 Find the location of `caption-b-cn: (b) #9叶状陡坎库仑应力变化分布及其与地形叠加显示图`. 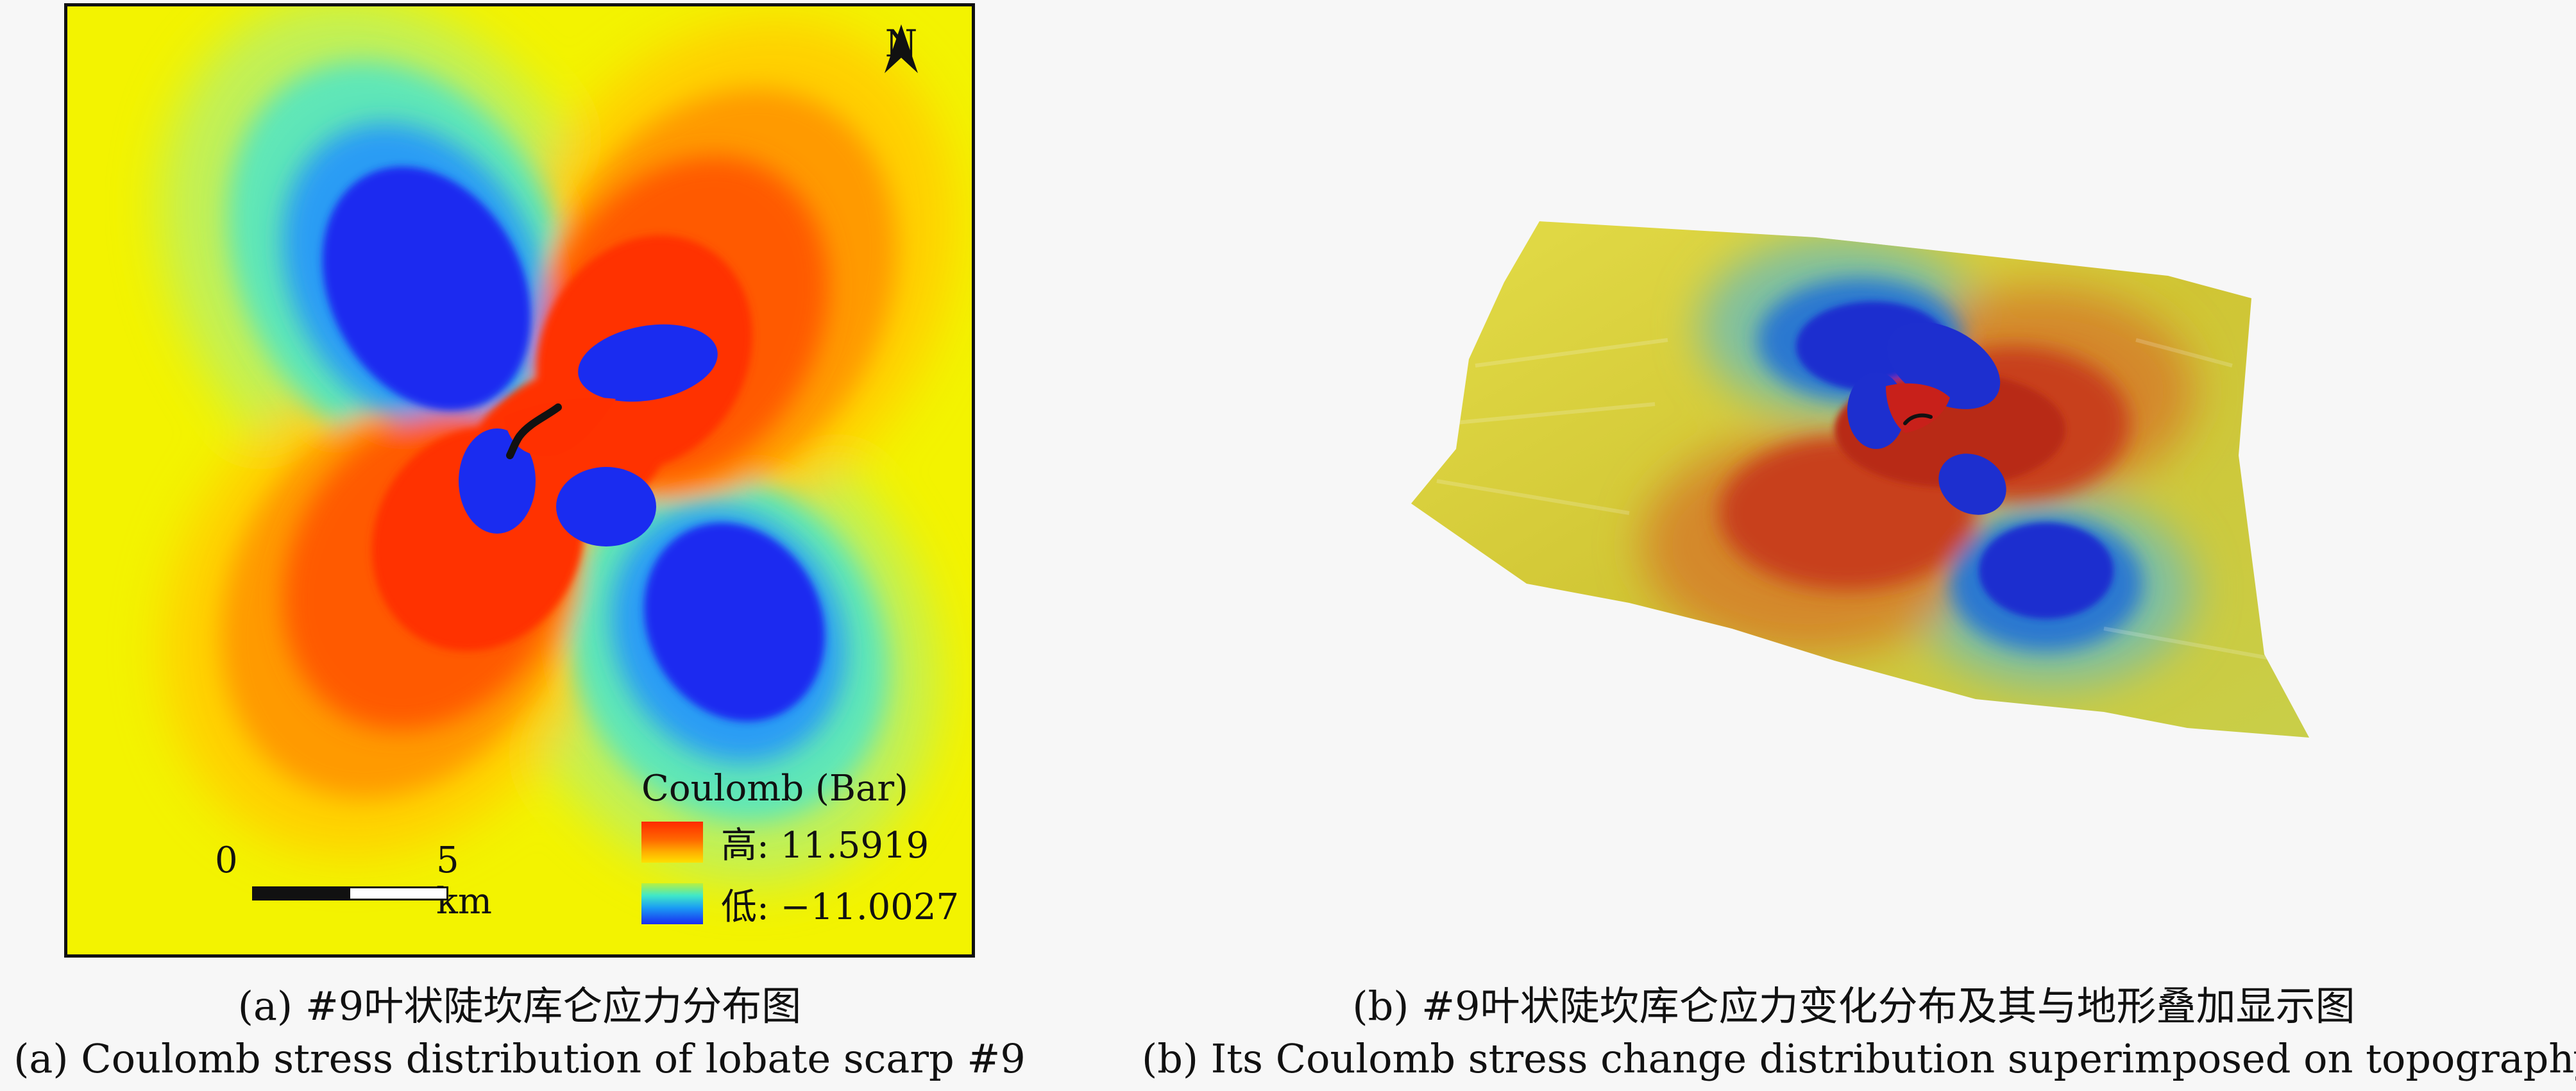

caption-b-cn: (b) #9叶状陡坎库仑应力变化分布及其与地形叠加显示图 is located at coordinates (1853, 1006).